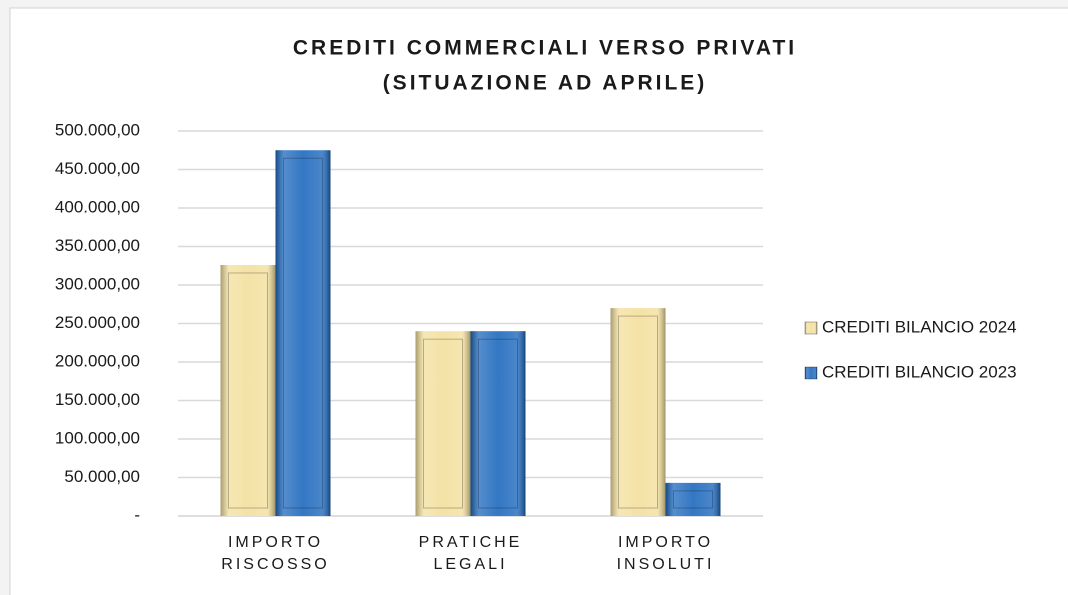 This screenshot has width=1068, height=595. What do you see at coordinates (137, 514) in the screenshot?
I see `y-tick-label: -` at bounding box center [137, 514].